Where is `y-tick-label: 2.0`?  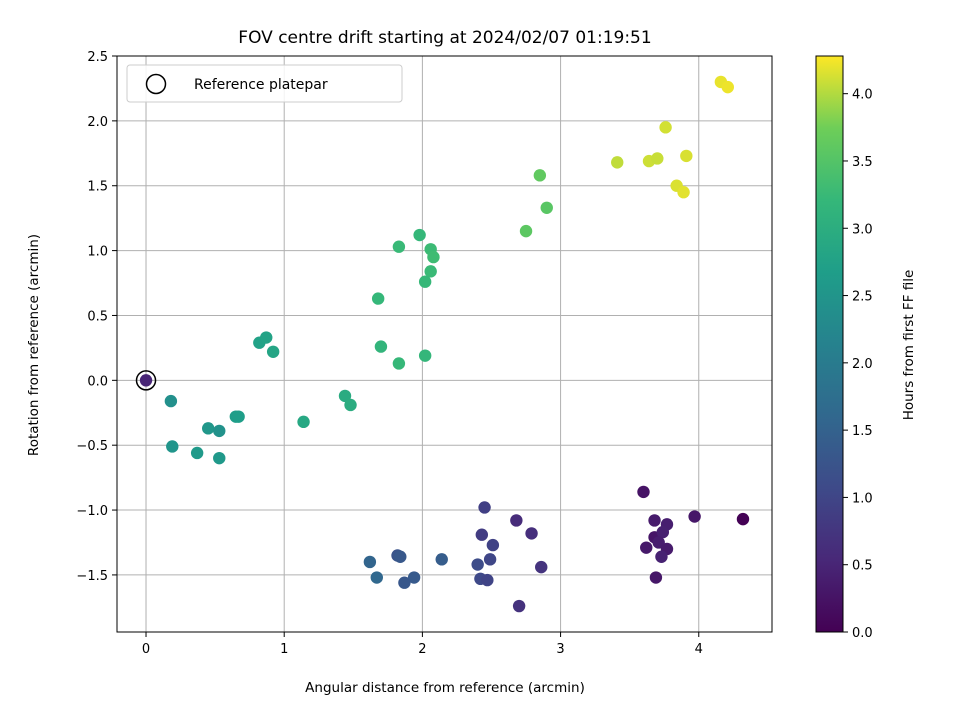 y-tick-label: 2.0 is located at coordinates (97, 122).